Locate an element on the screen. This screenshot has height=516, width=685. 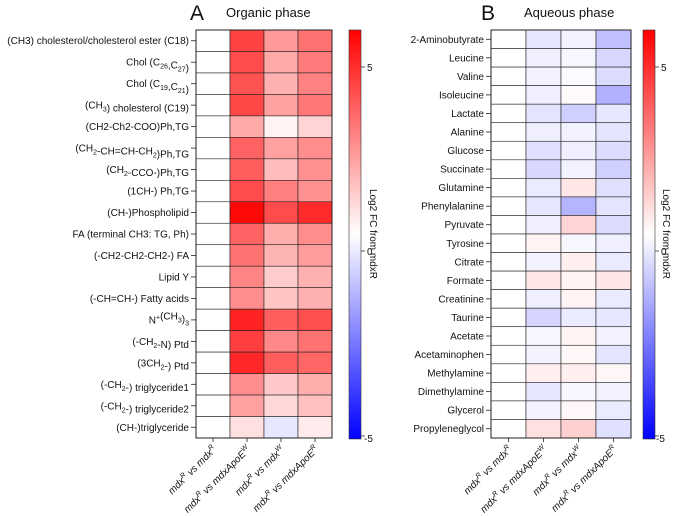
row-label-taurine: Taurine is located at coordinates (467, 318).